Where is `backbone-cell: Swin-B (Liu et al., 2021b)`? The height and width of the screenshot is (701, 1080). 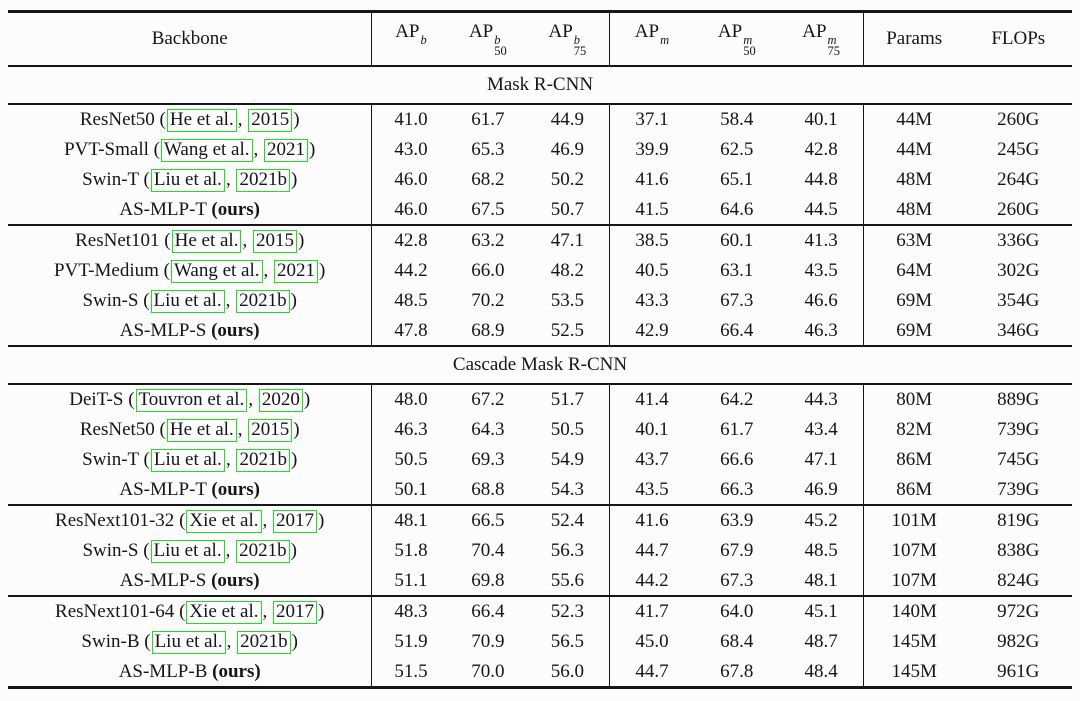 backbone-cell: Swin-B (Liu et al., 2021b) is located at coordinates (190, 642).